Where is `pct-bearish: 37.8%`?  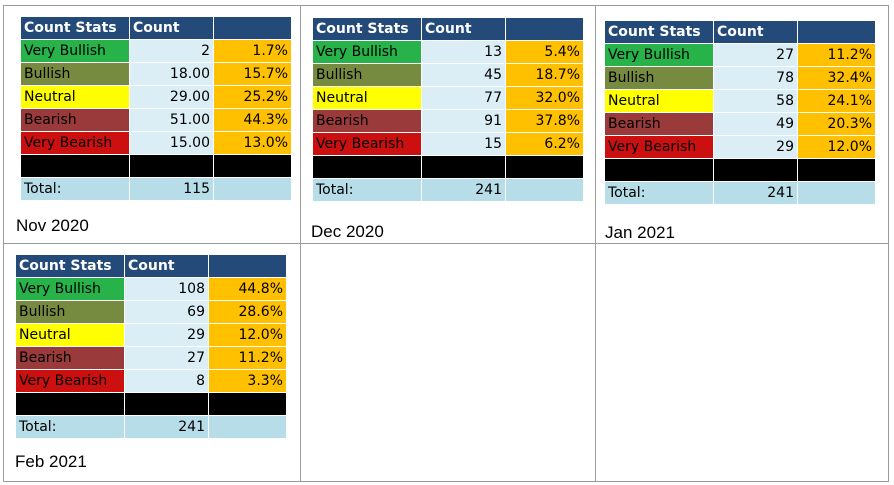
pct-bearish: 37.8% is located at coordinates (544, 121).